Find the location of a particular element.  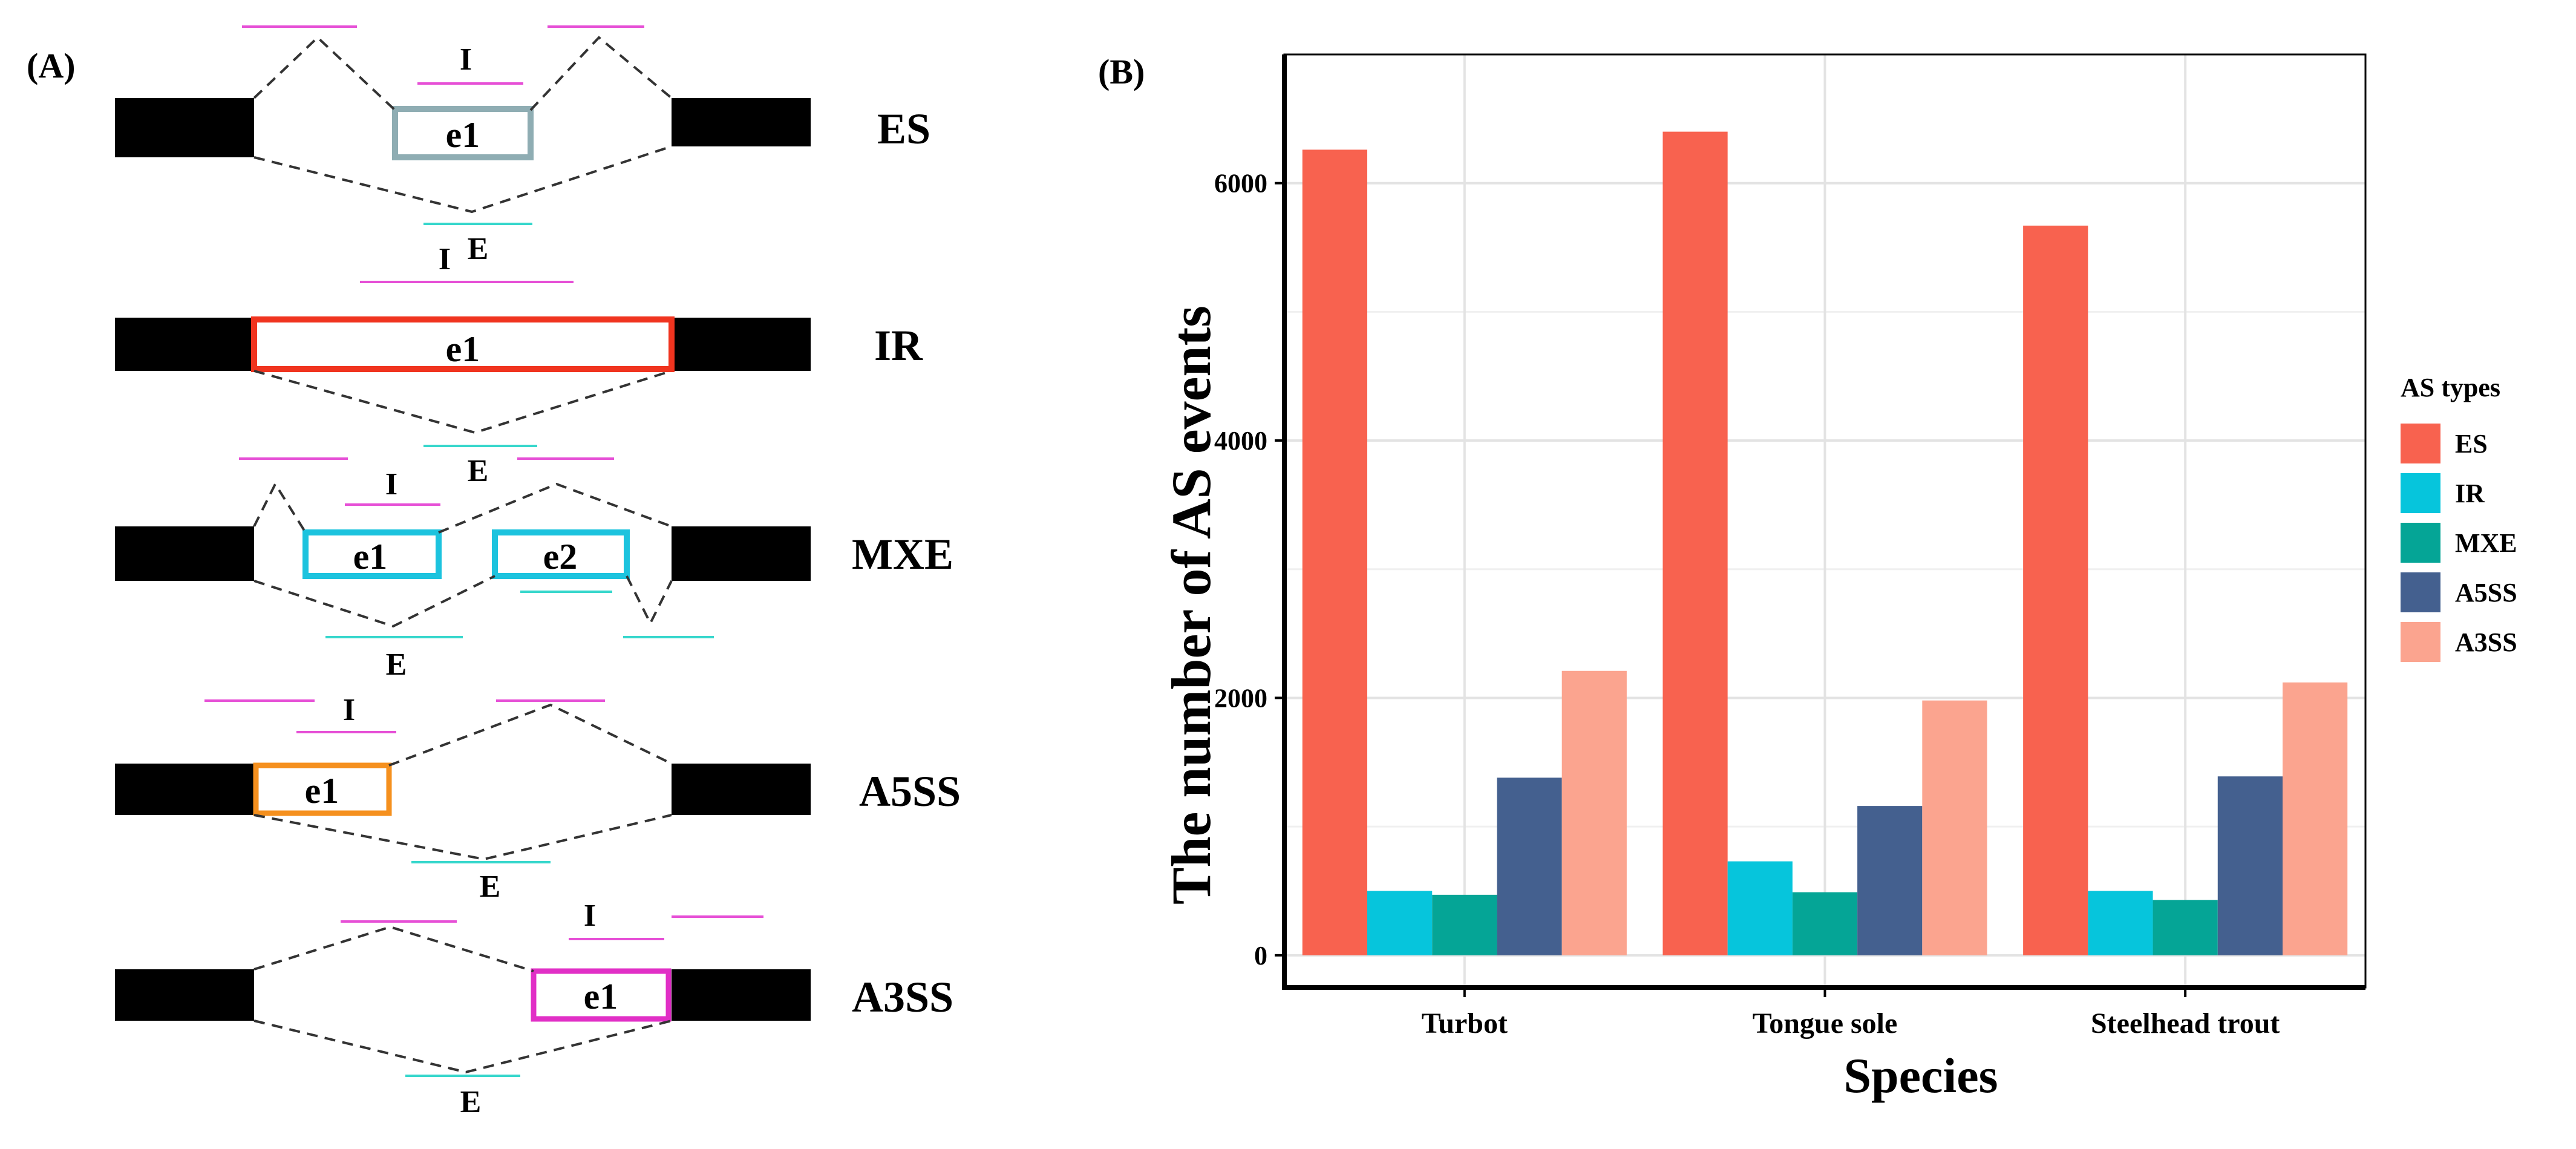

legend-title: AS types is located at coordinates (2450, 387).